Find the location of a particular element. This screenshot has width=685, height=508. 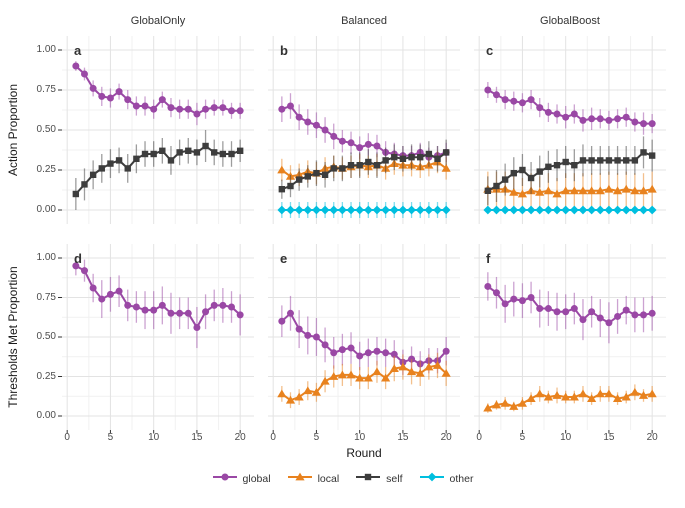

x-tick-col1-15: 15 is located at coordinates (403, 437).